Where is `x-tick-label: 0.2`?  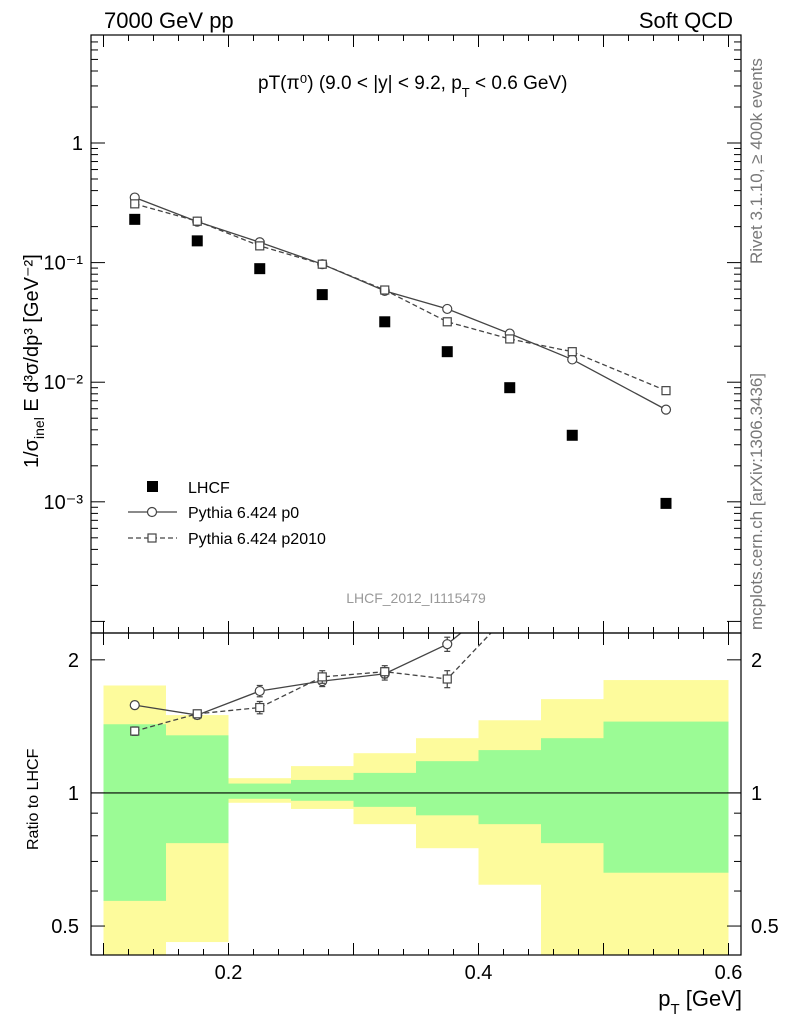 x-tick-label: 0.2 is located at coordinates (229, 973).